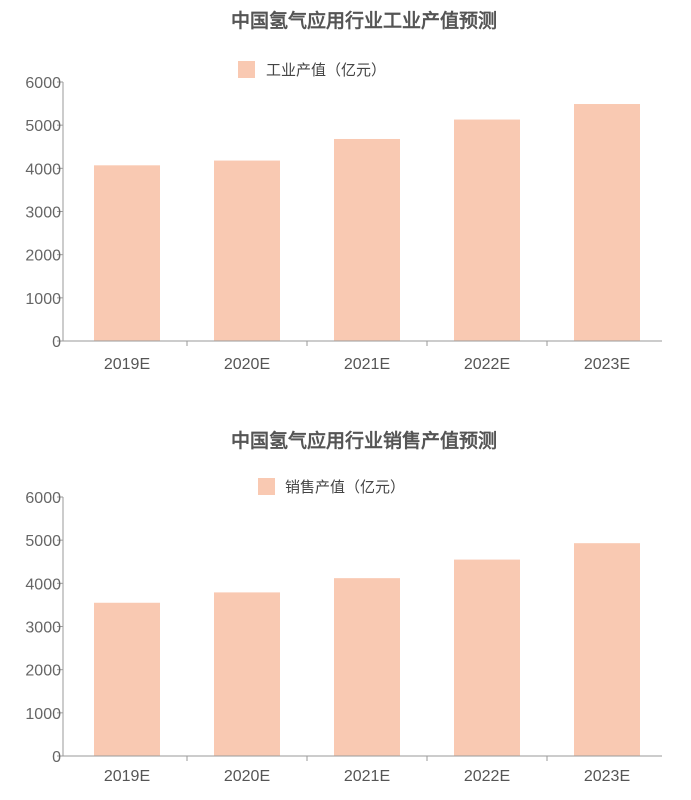  I want to click on legend-label: 销售产值（亿元）, so click(345, 487).